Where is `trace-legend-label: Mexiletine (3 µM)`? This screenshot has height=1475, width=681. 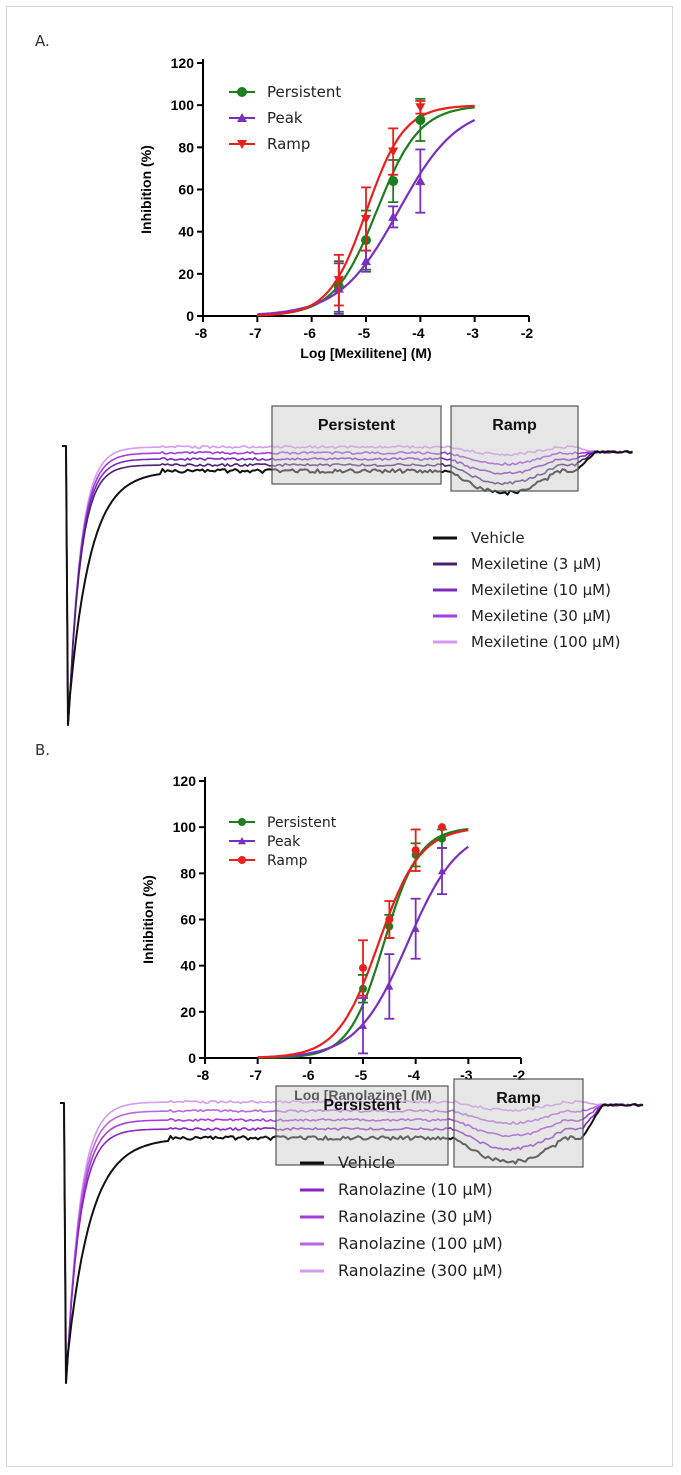 trace-legend-label: Mexiletine (3 µM) is located at coordinates (536, 564).